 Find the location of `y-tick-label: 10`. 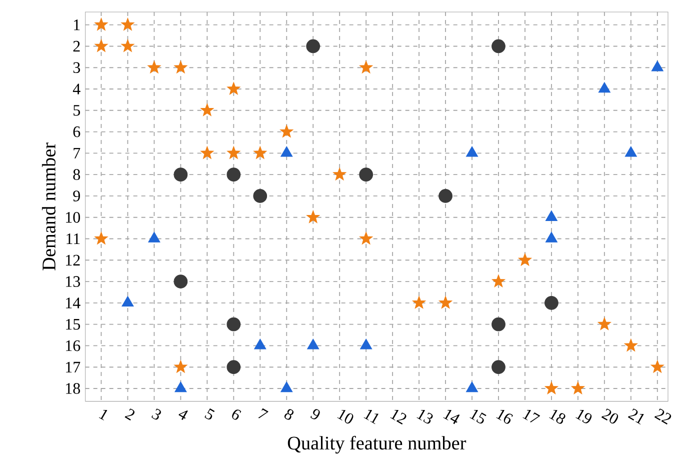

y-tick-label: 10 is located at coordinates (73, 217).